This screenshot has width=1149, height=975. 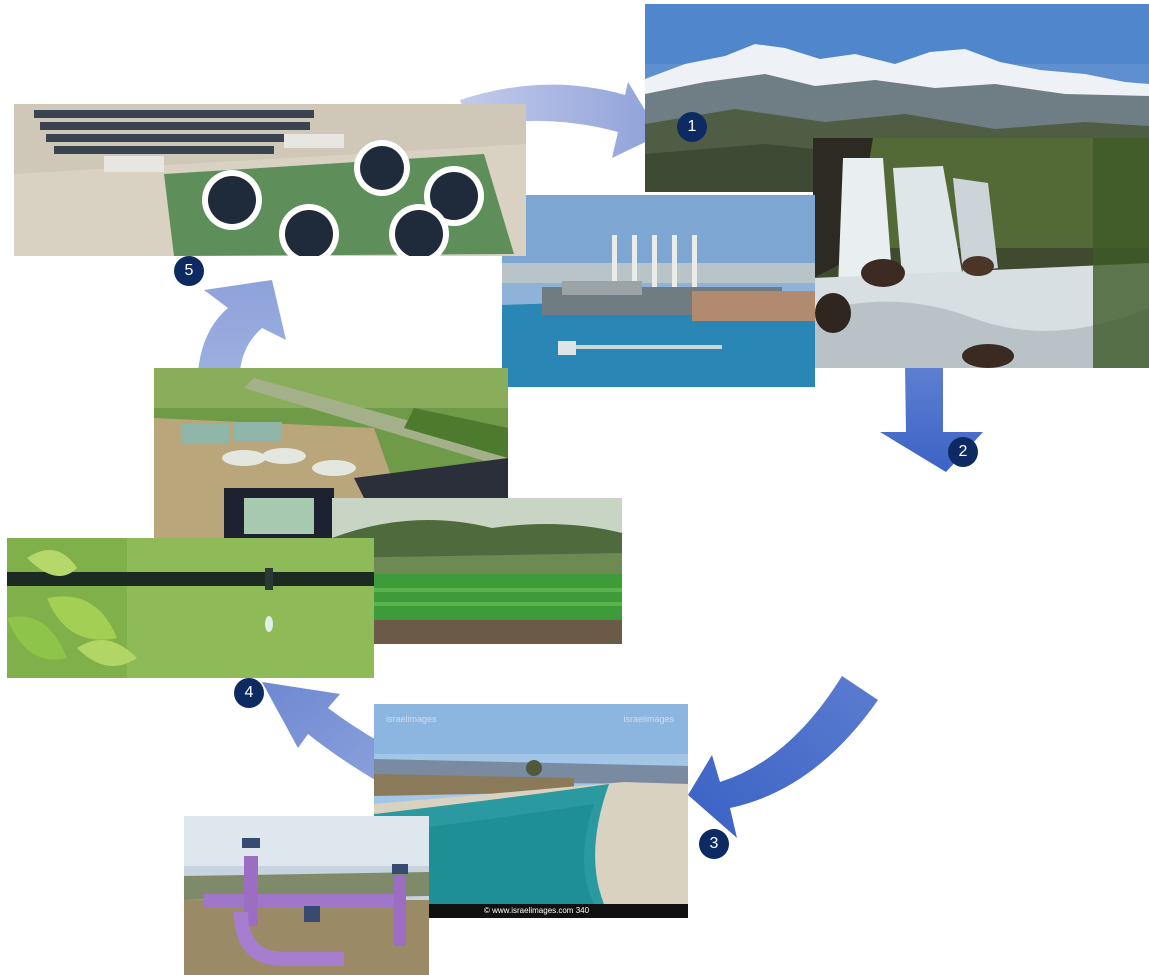 I want to click on photo-coastal-power-station, so click(x=658, y=291).